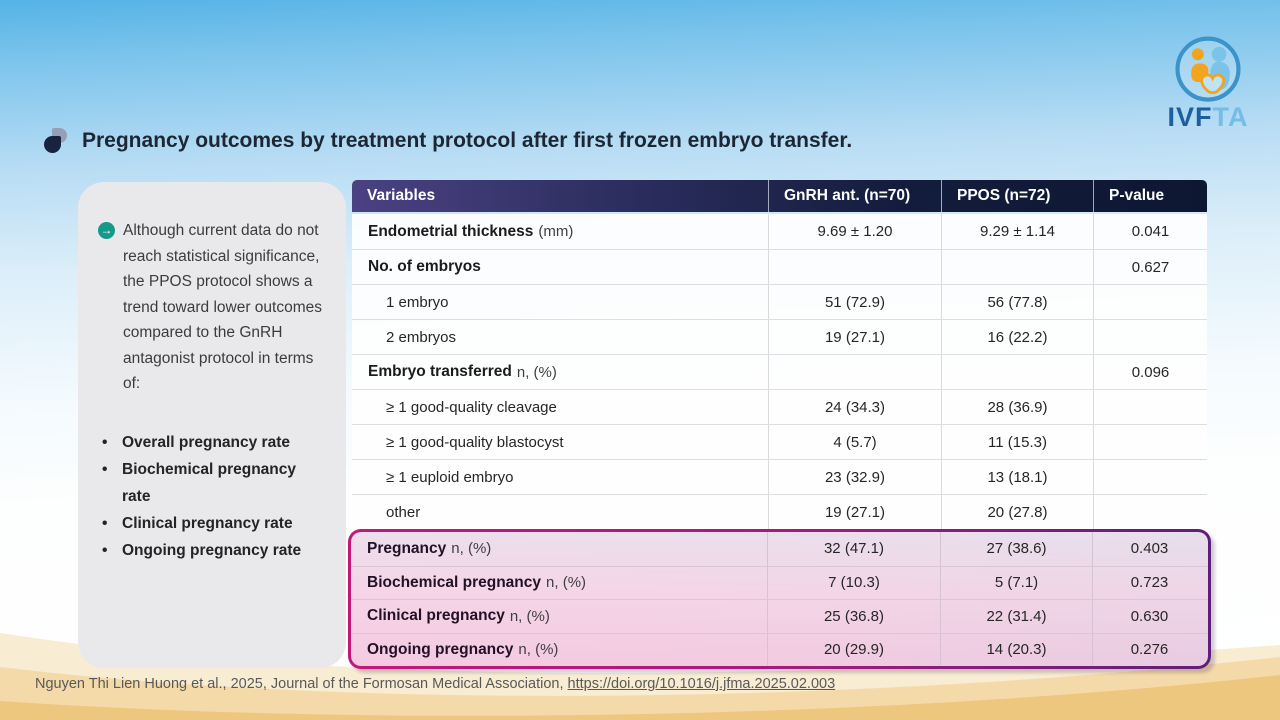  Describe the element at coordinates (440, 649) in the screenshot. I see `row-label: Ongoing pregnancy` at that location.